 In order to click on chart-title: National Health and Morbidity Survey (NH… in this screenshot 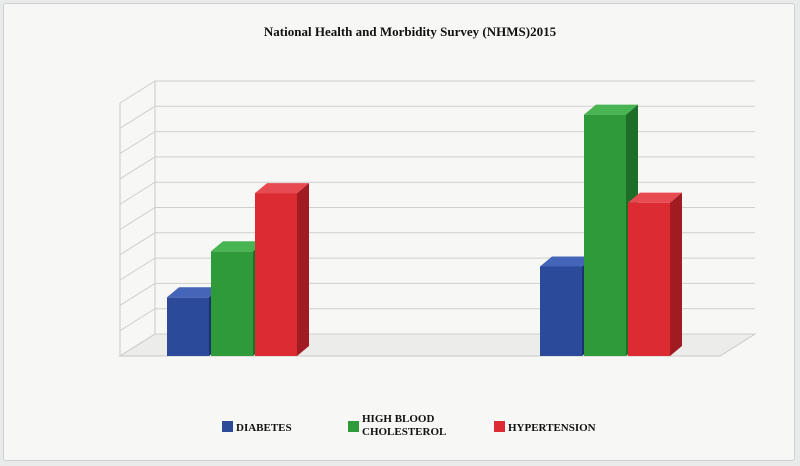, I will do `click(410, 31)`.